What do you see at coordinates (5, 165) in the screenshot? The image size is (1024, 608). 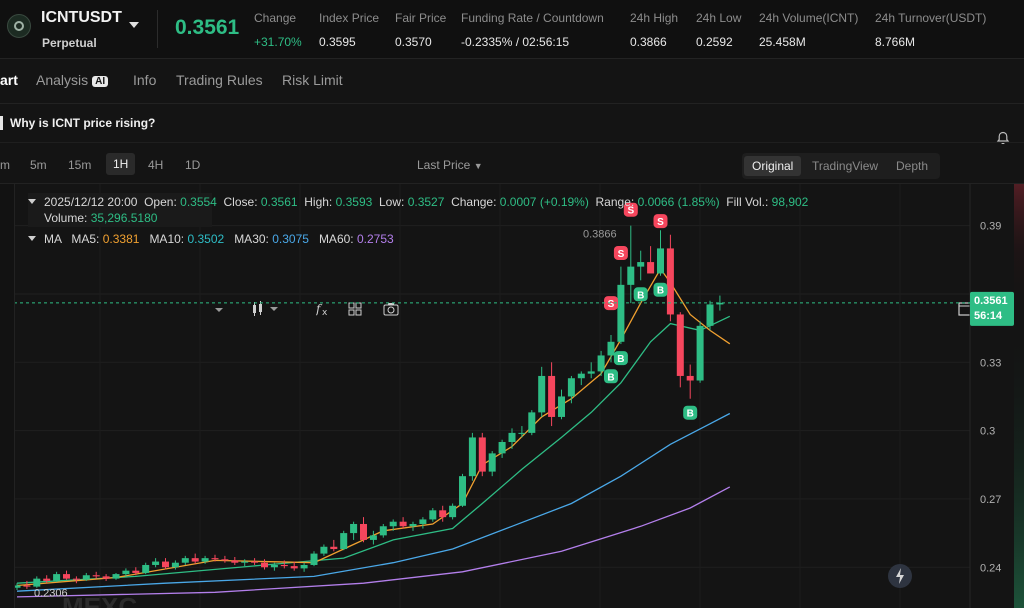 I see `interval-1m: m` at bounding box center [5, 165].